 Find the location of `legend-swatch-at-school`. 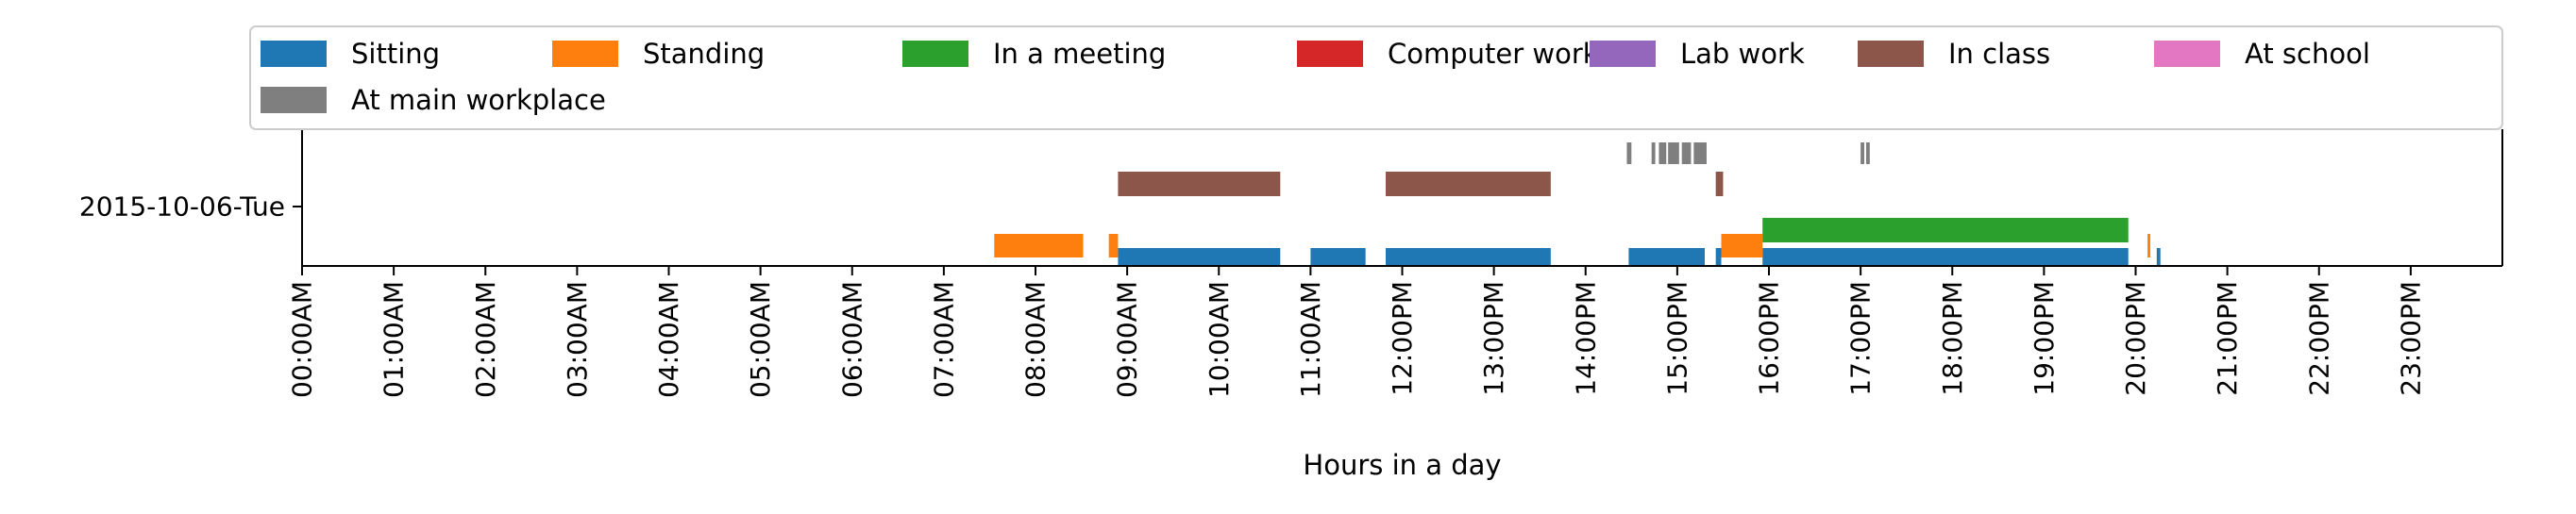

legend-swatch-at-school is located at coordinates (2187, 54).